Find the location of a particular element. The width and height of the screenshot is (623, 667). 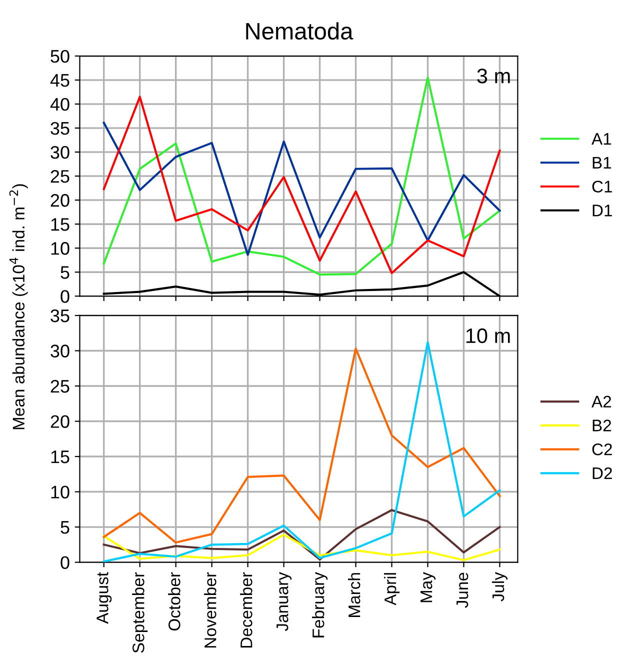

x-tick-label: February is located at coordinates (320, 605).